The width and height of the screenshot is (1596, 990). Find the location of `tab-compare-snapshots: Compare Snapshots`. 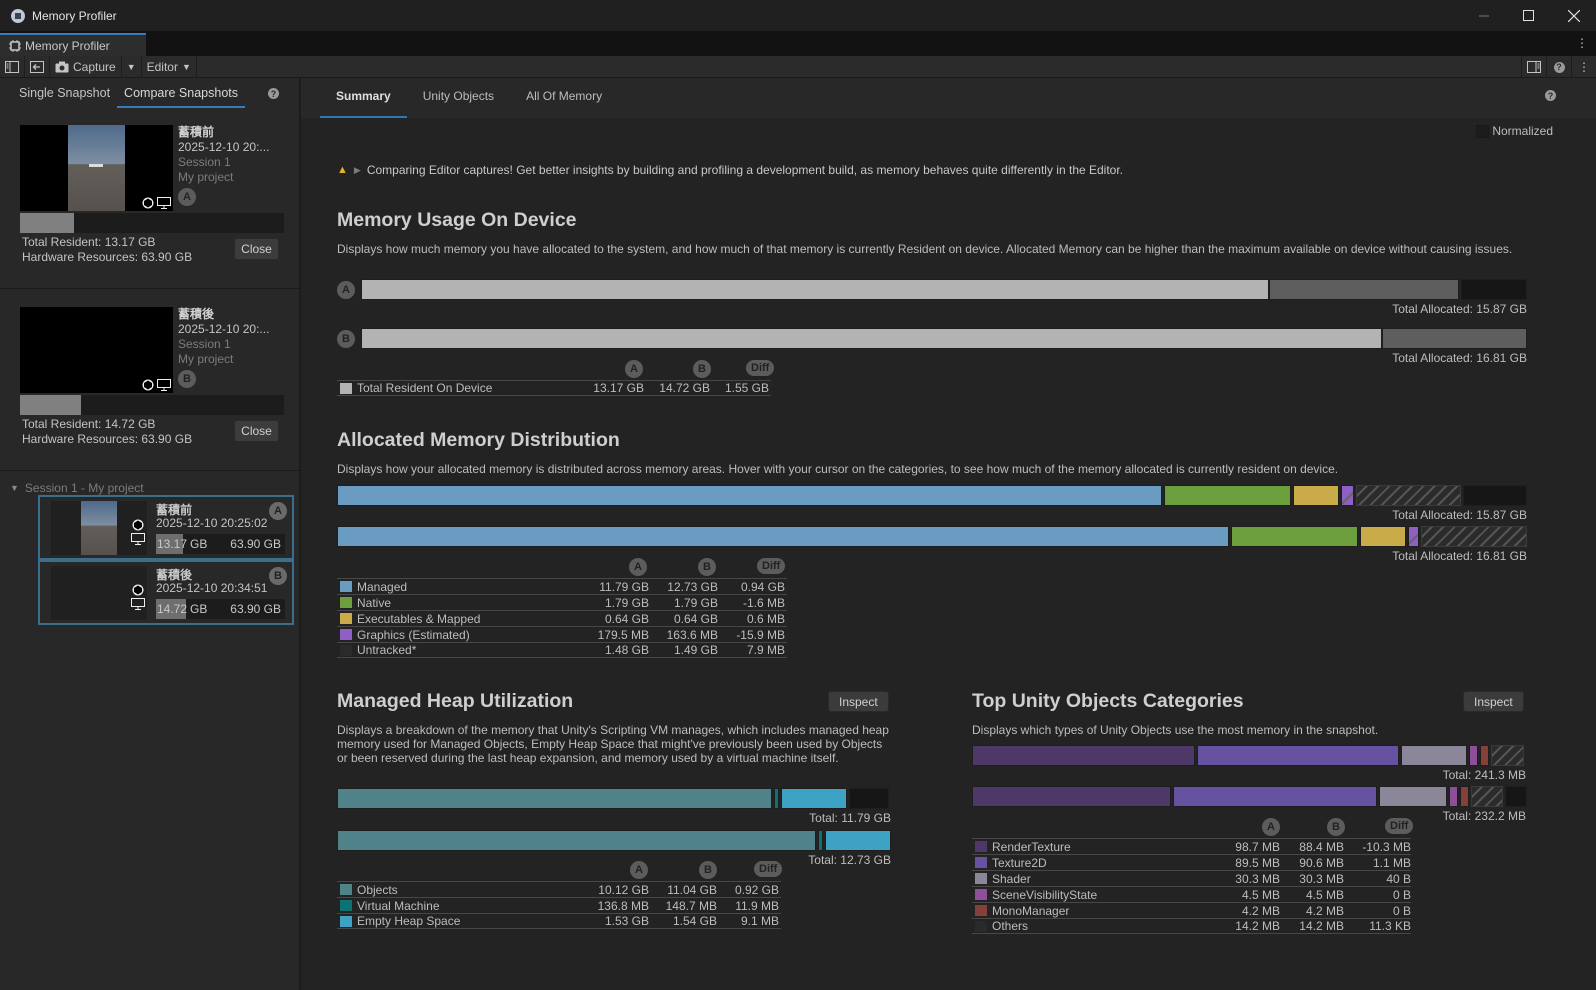

tab-compare-snapshots: Compare Snapshots is located at coordinates (181, 93).